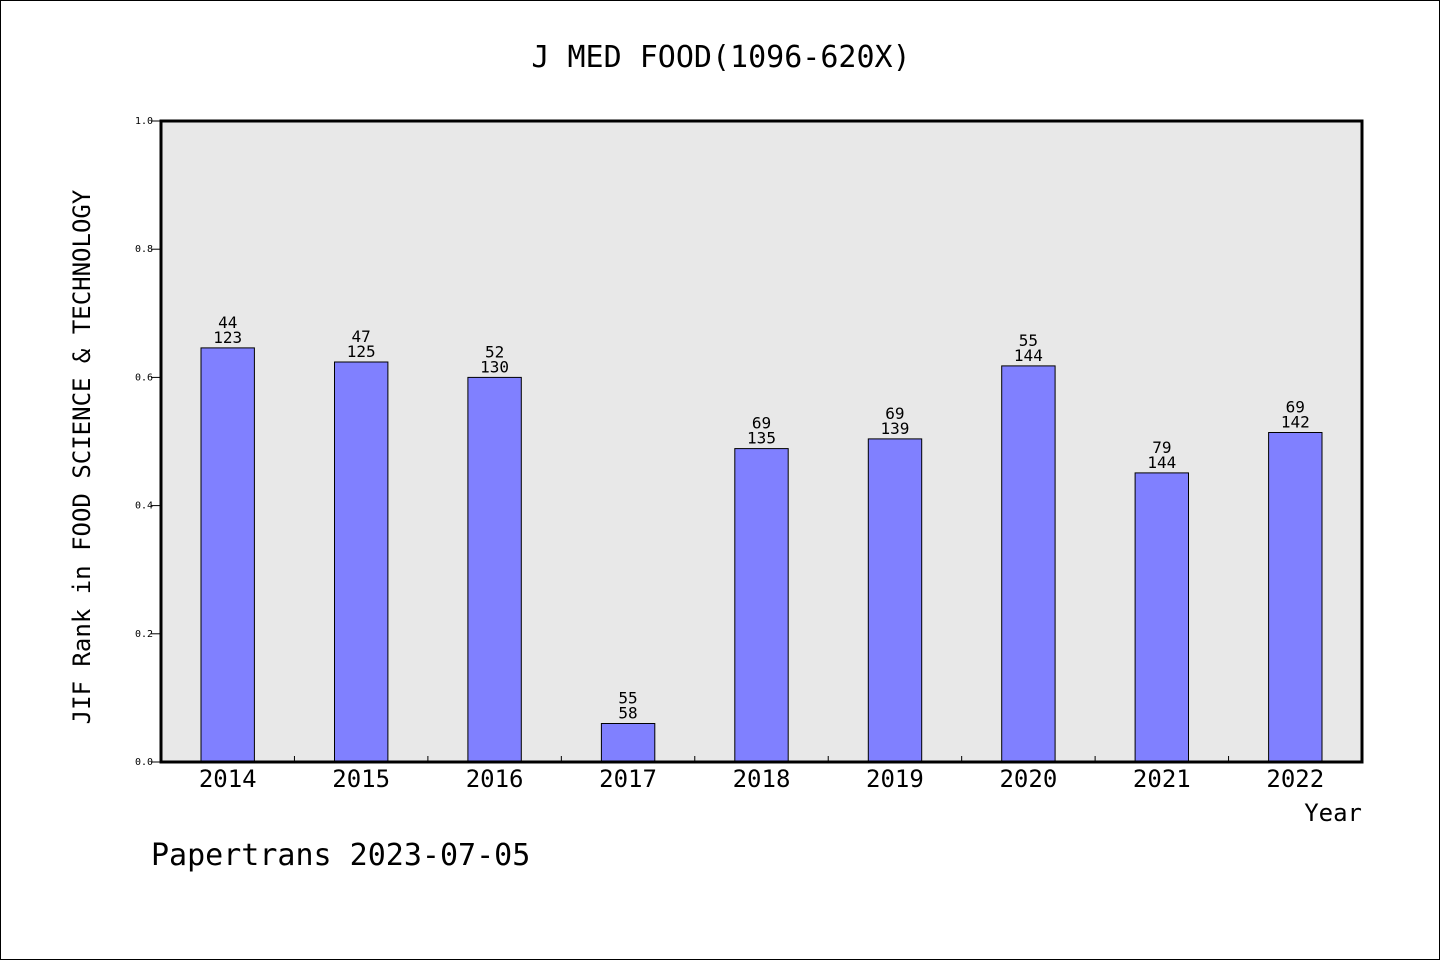 This screenshot has width=1440, height=961. I want to click on bar-2019, so click(895, 600).